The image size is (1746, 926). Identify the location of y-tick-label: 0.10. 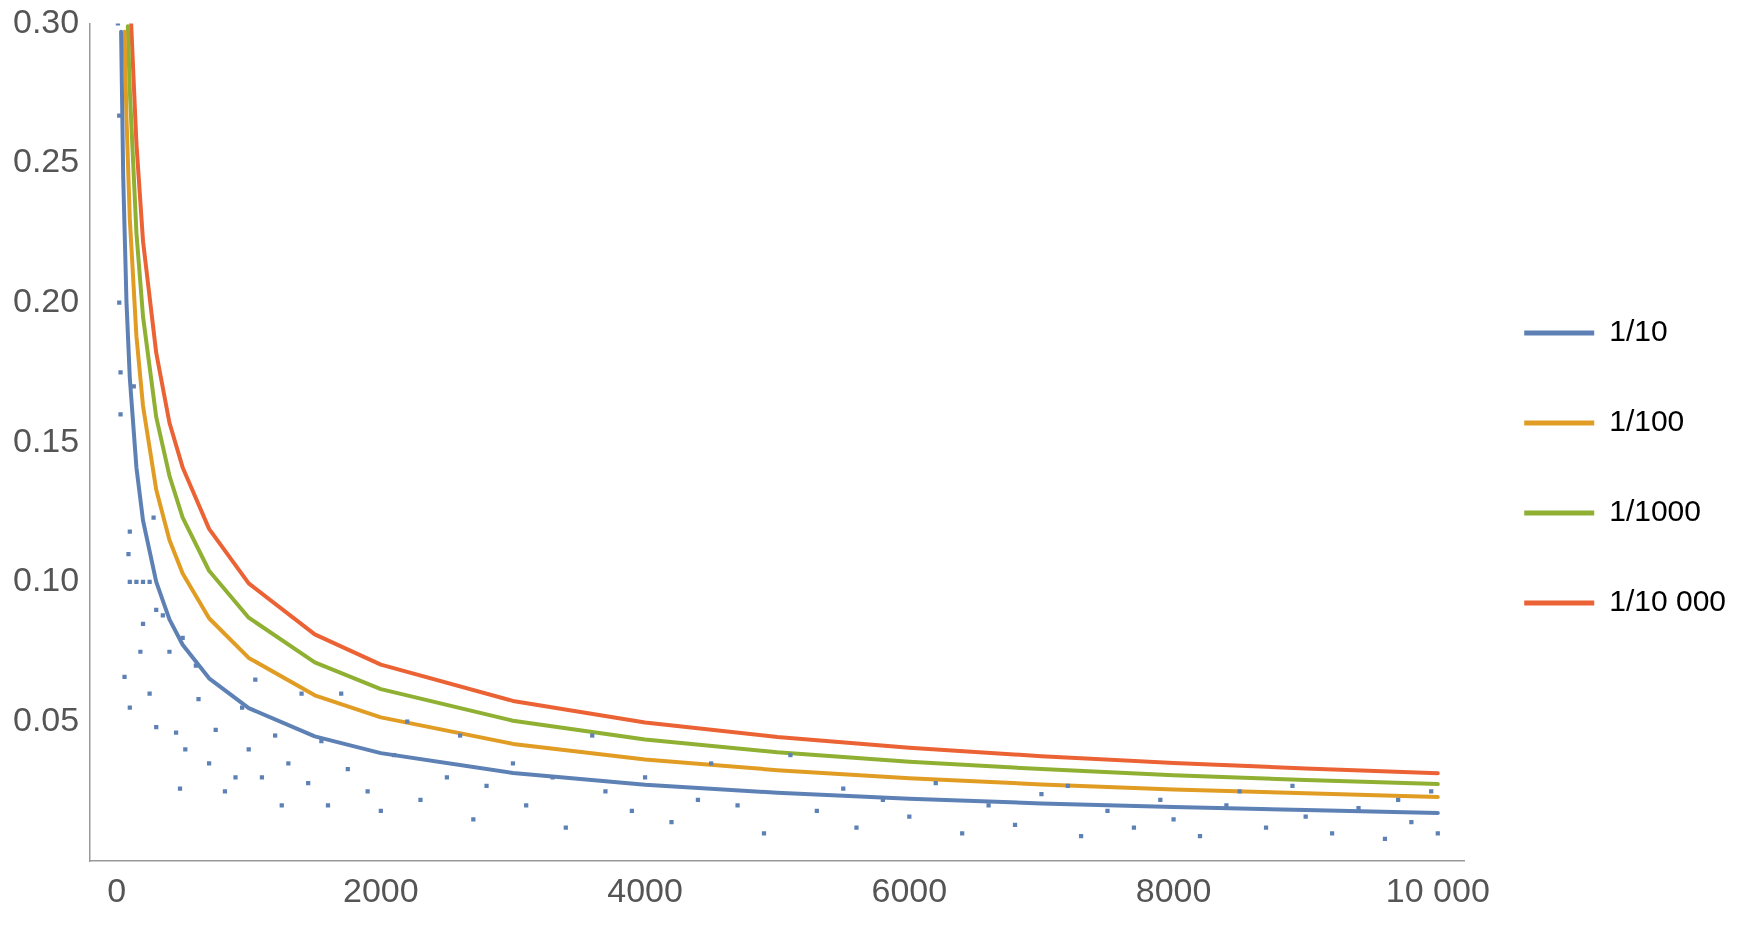
(46, 579).